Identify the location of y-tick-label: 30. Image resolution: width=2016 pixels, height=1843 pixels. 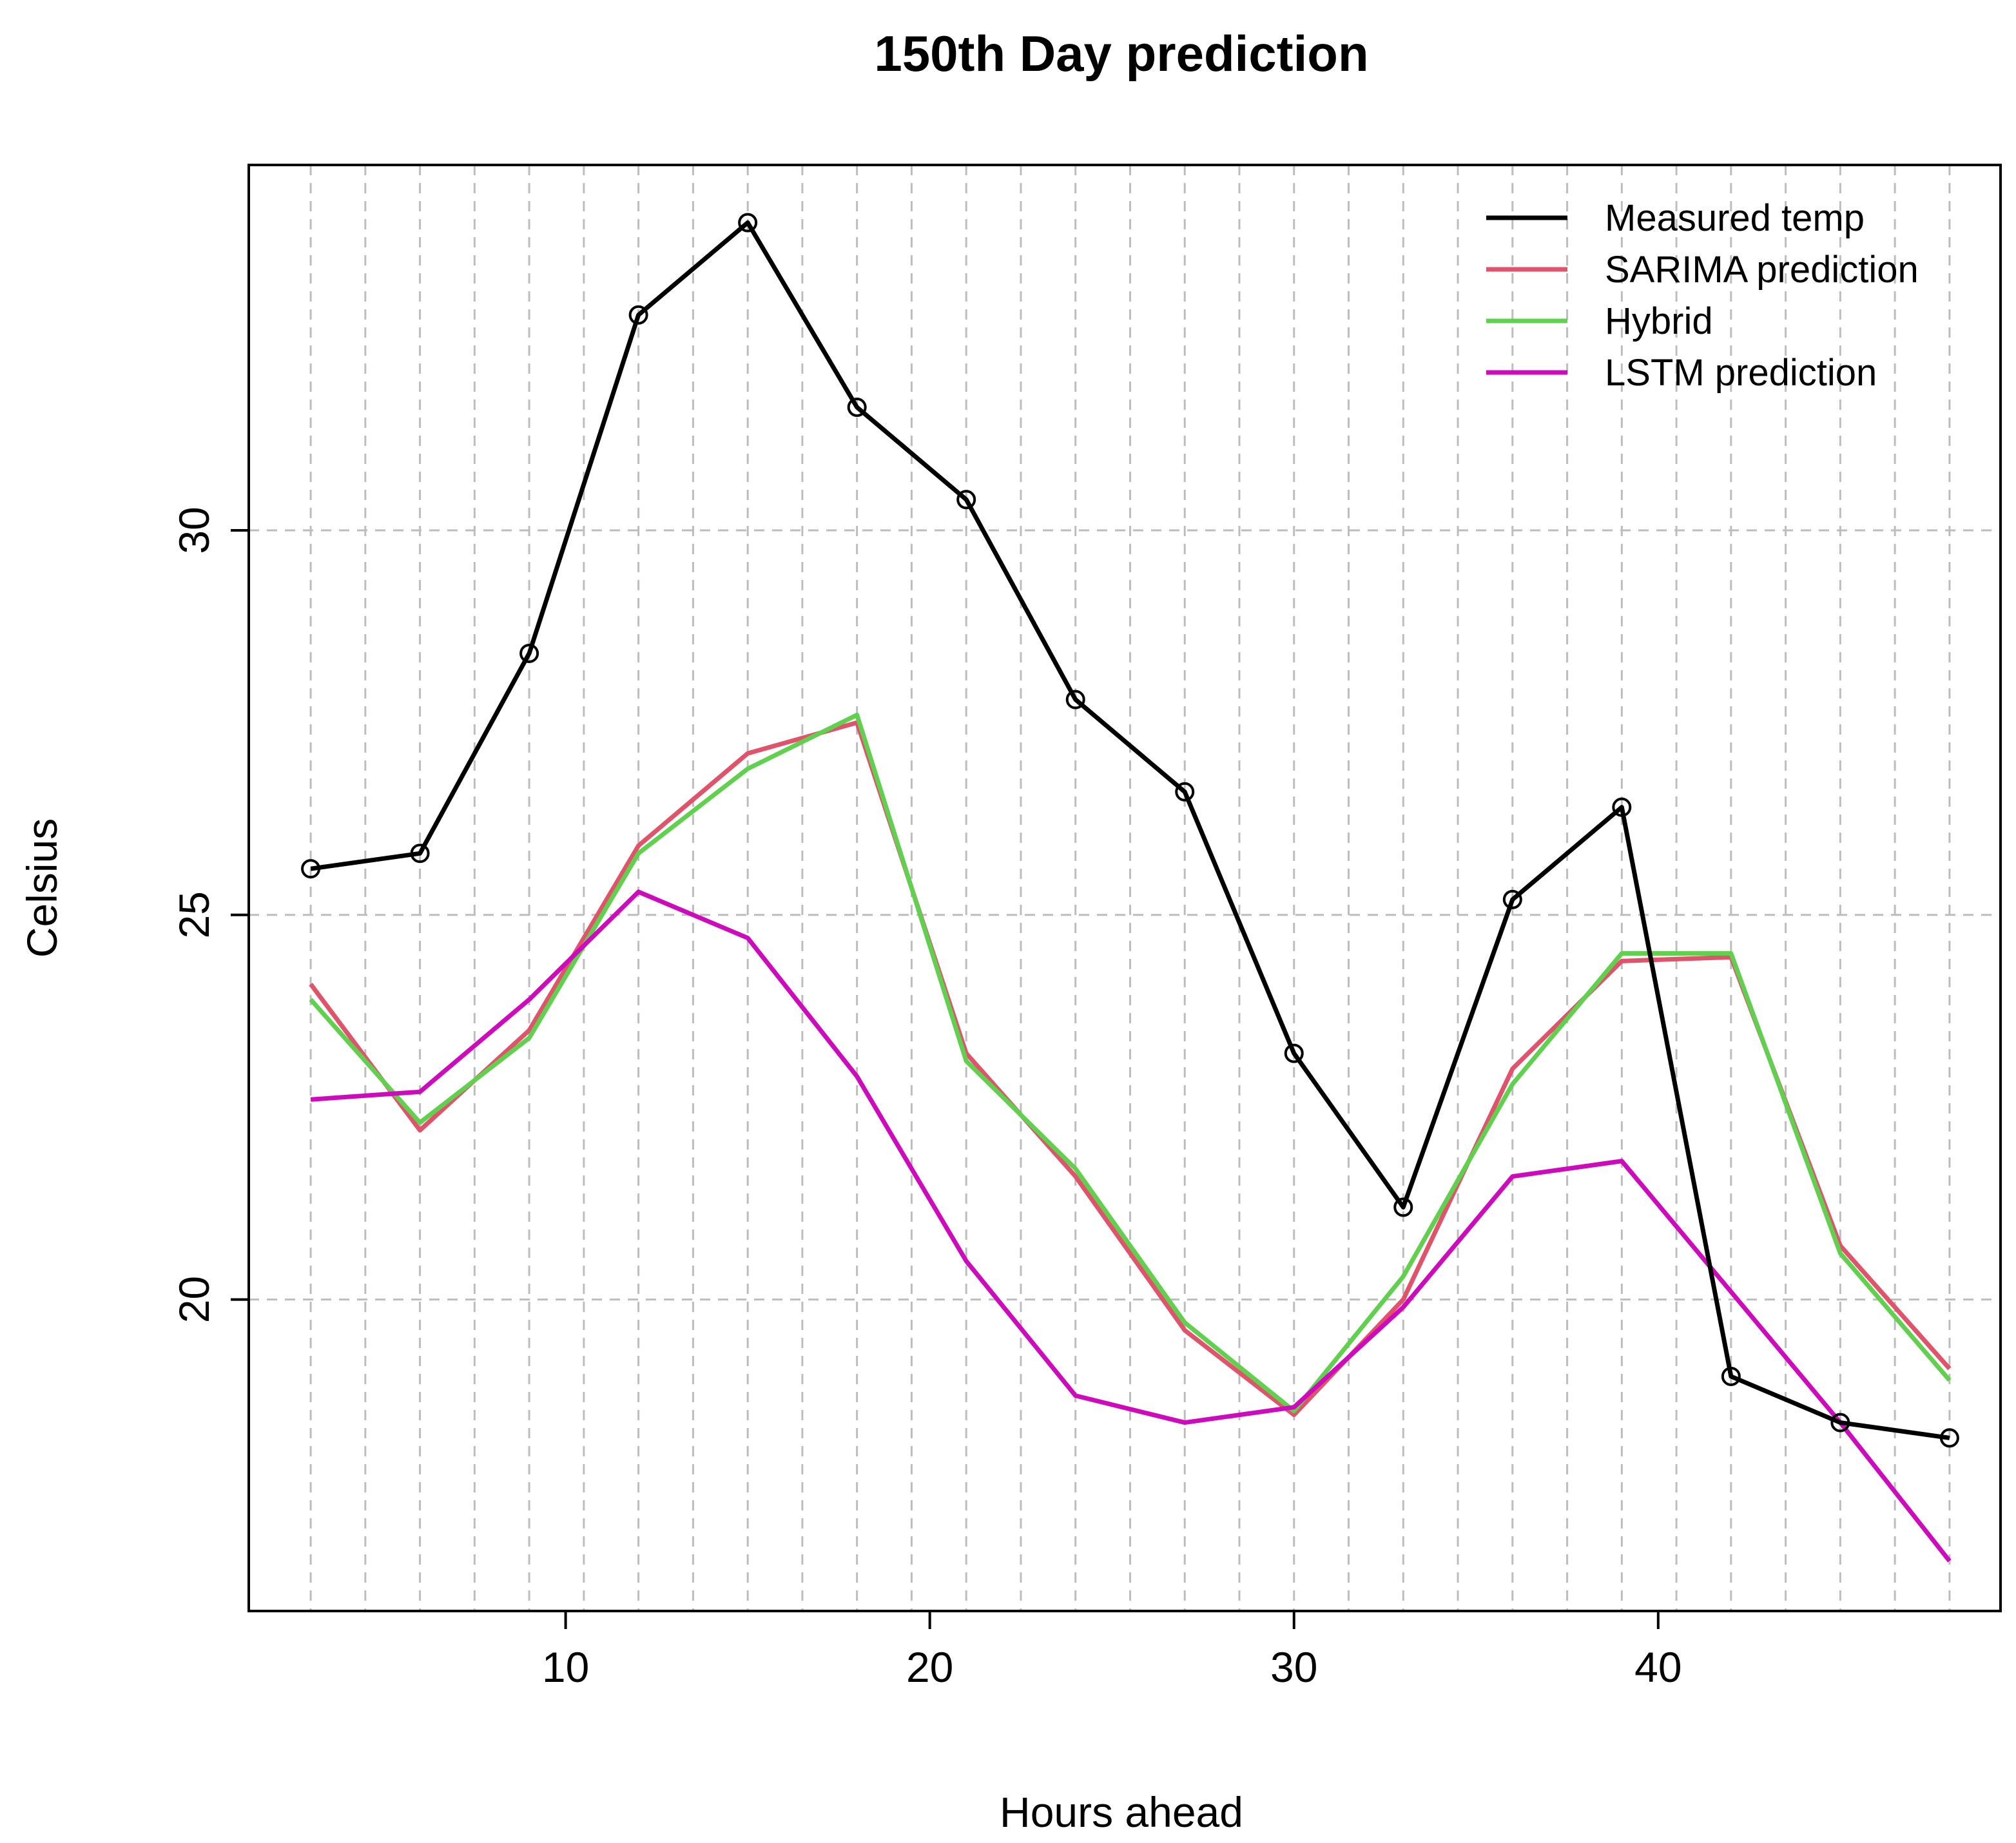
(194, 530).